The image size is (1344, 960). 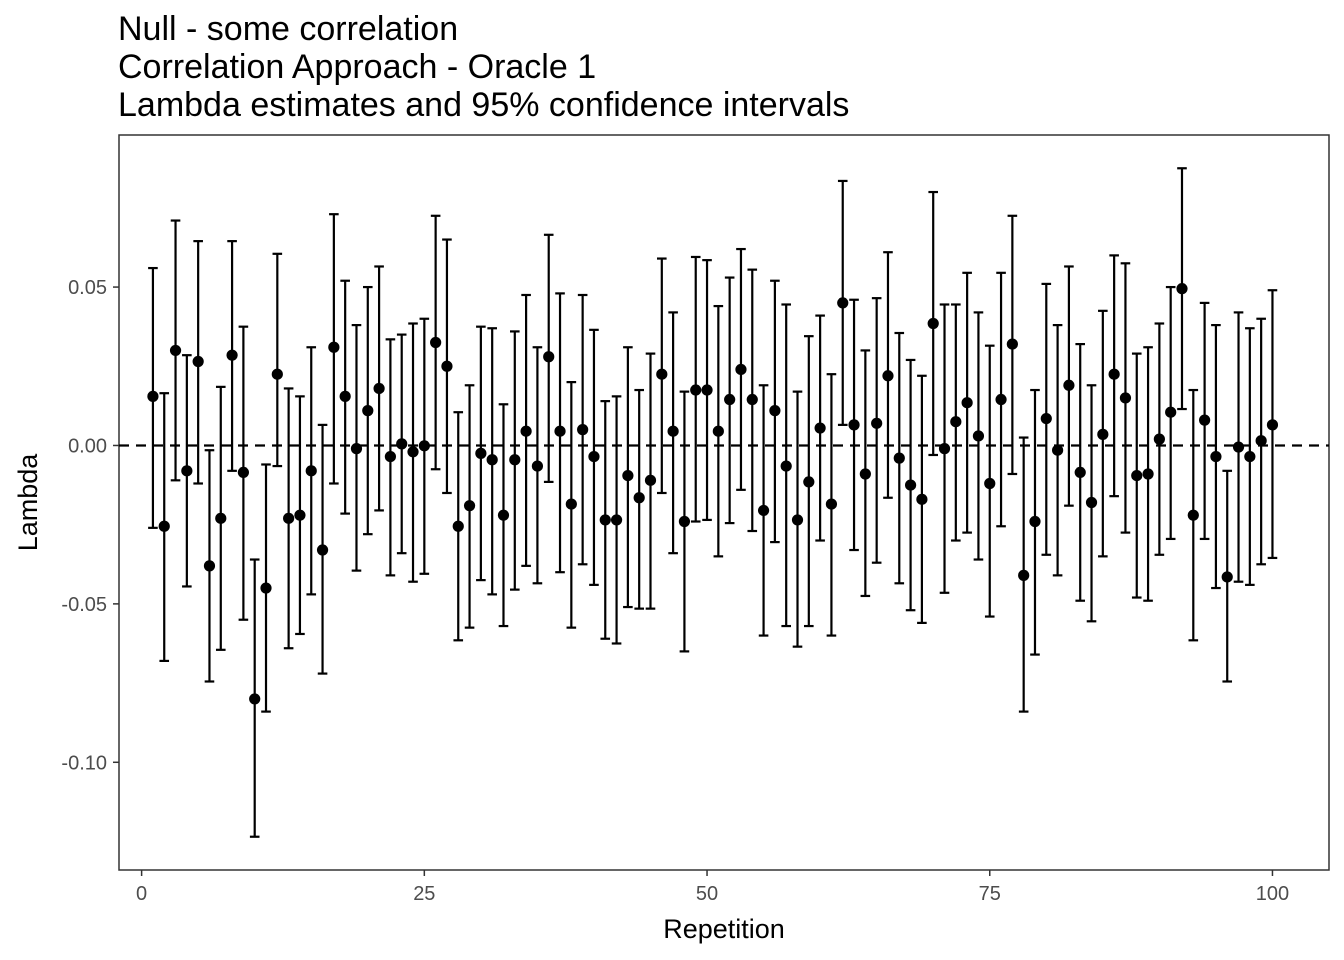 I want to click on x-tick-label: 50, so click(x=707, y=894).